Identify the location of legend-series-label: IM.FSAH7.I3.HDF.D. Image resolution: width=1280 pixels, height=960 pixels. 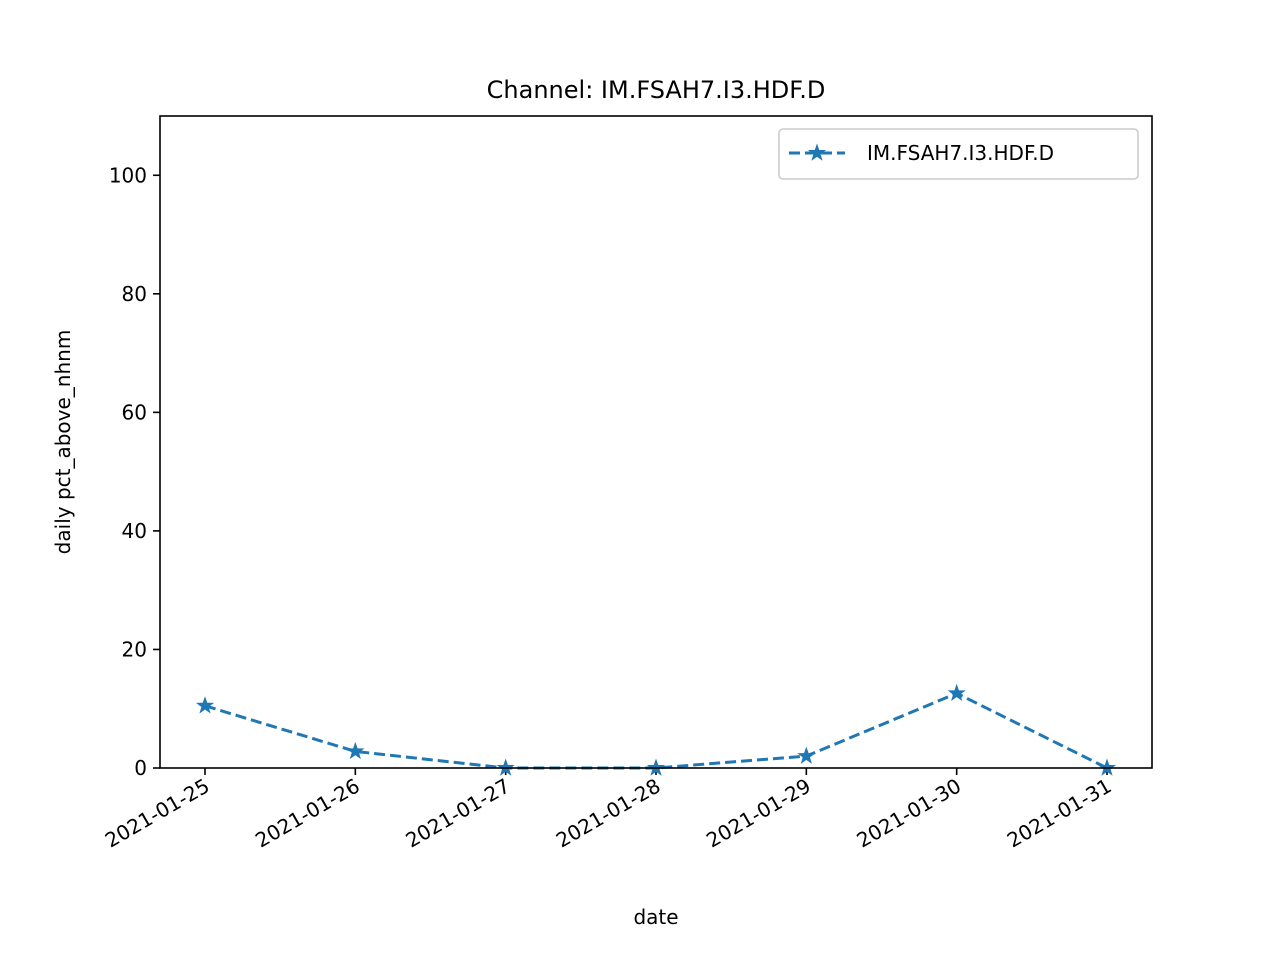
(960, 153).